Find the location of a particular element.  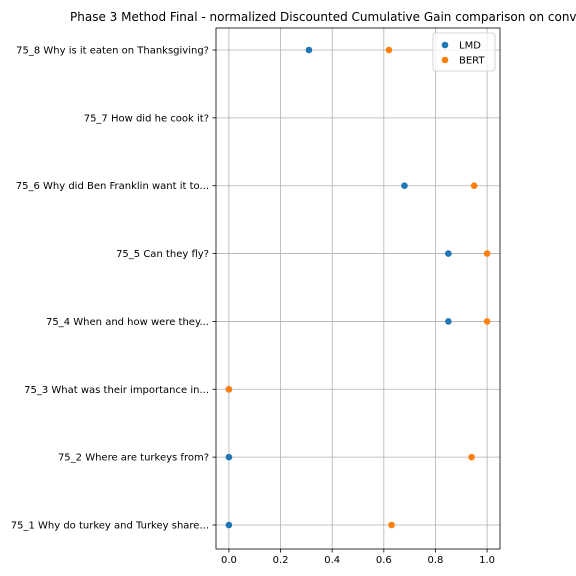

x-tick-label: 0.2 is located at coordinates (281, 560).